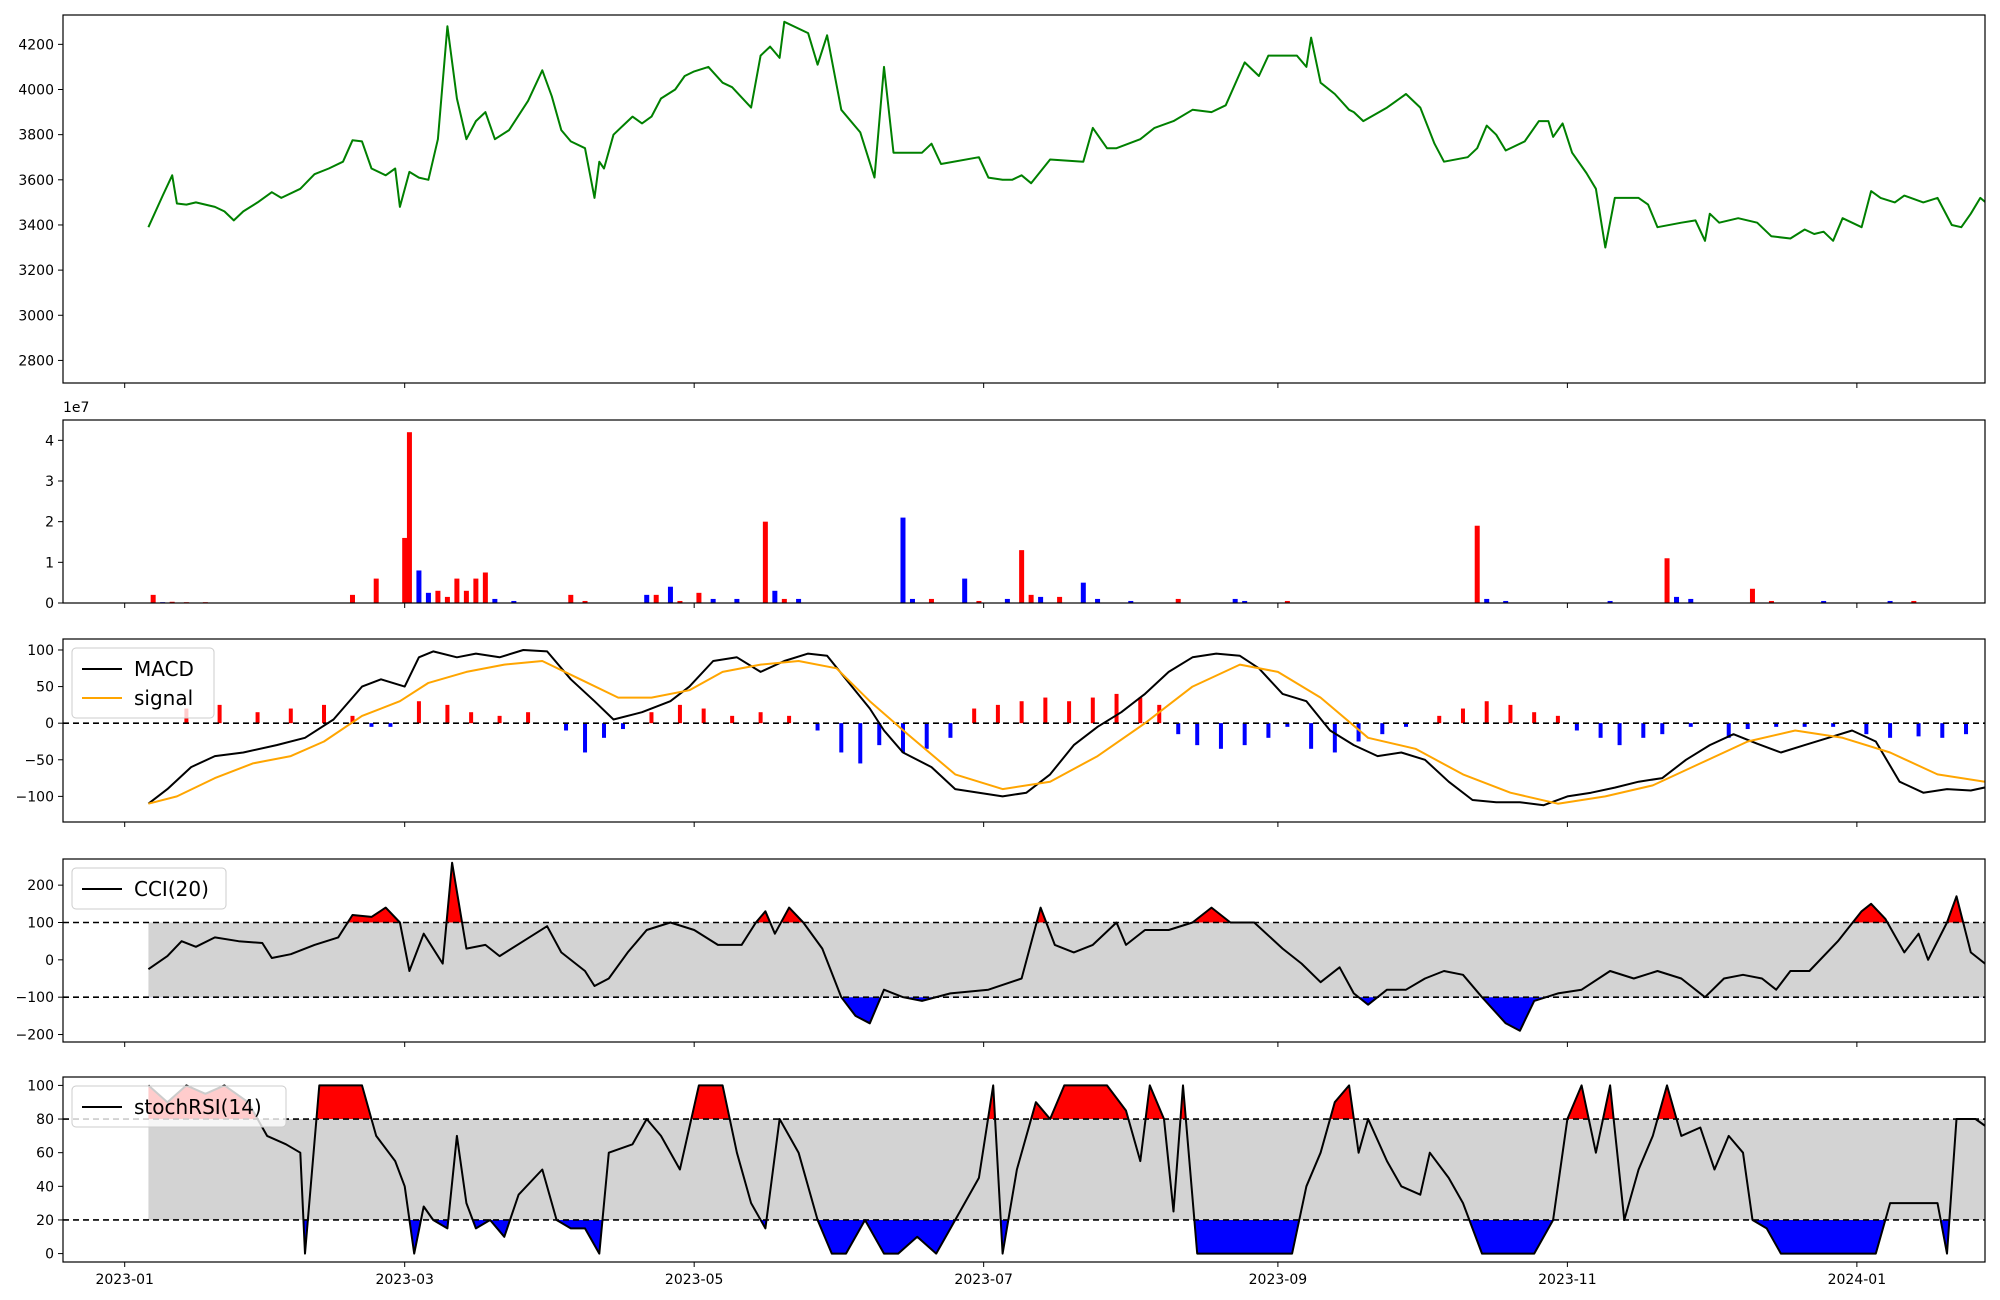 Image resolution: width=2000 pixels, height=1300 pixels. Describe the element at coordinates (198, 1107) in the screenshot. I see `legend-label: stochRSI(14)` at that location.